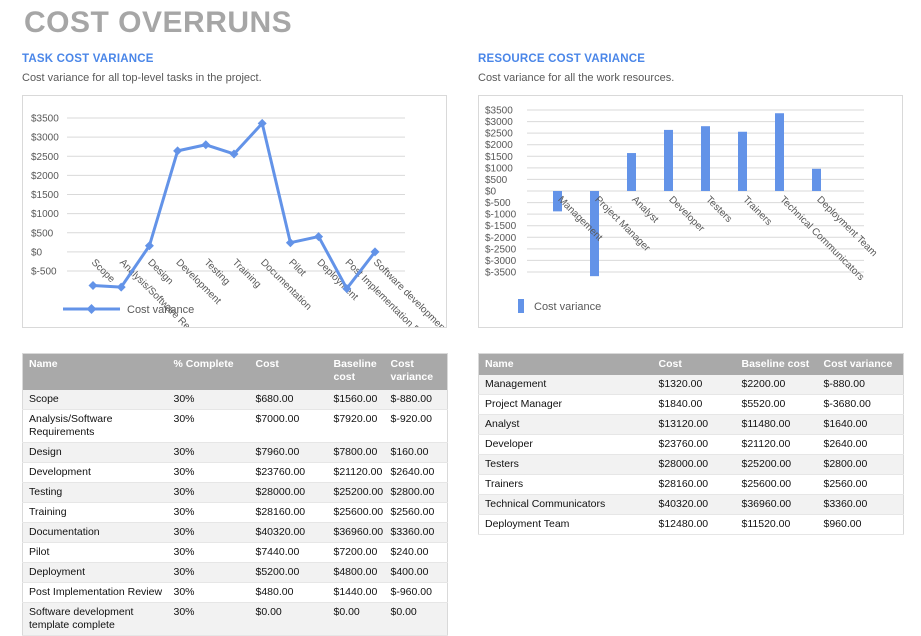 This screenshot has width=921, height=636. I want to click on table-cell: $13120.00, so click(694, 424).